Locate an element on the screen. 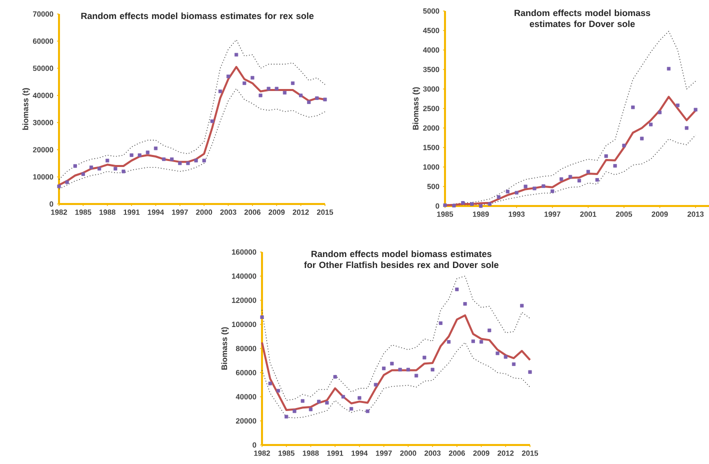 The image size is (709, 464). chart-title: Random effects model biomass estimates for Other Flatfish besides rex and Dover sole is located at coordinates (401, 259).